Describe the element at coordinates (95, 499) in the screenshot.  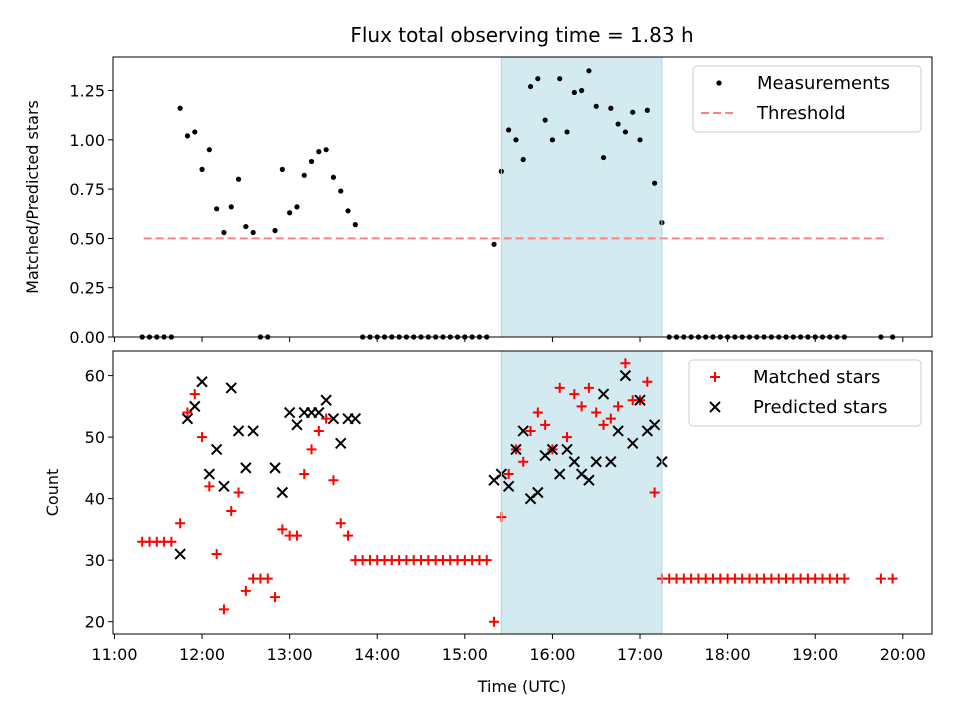
I see `y-tick-label: 40` at that location.